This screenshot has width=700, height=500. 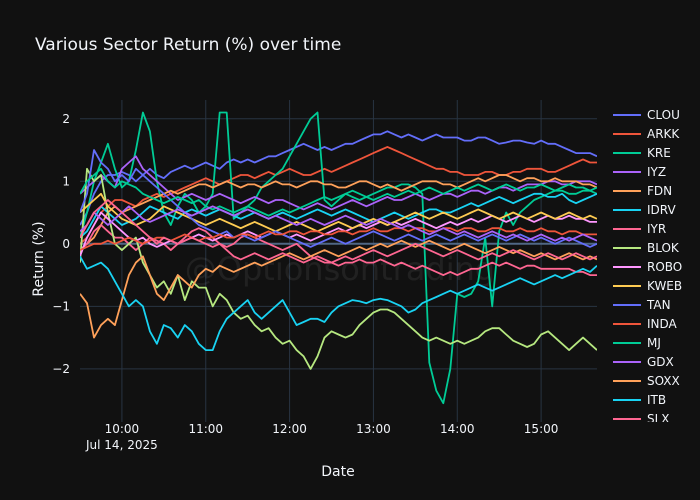 I want to click on x-tick-label: 11:00, so click(x=205, y=429).